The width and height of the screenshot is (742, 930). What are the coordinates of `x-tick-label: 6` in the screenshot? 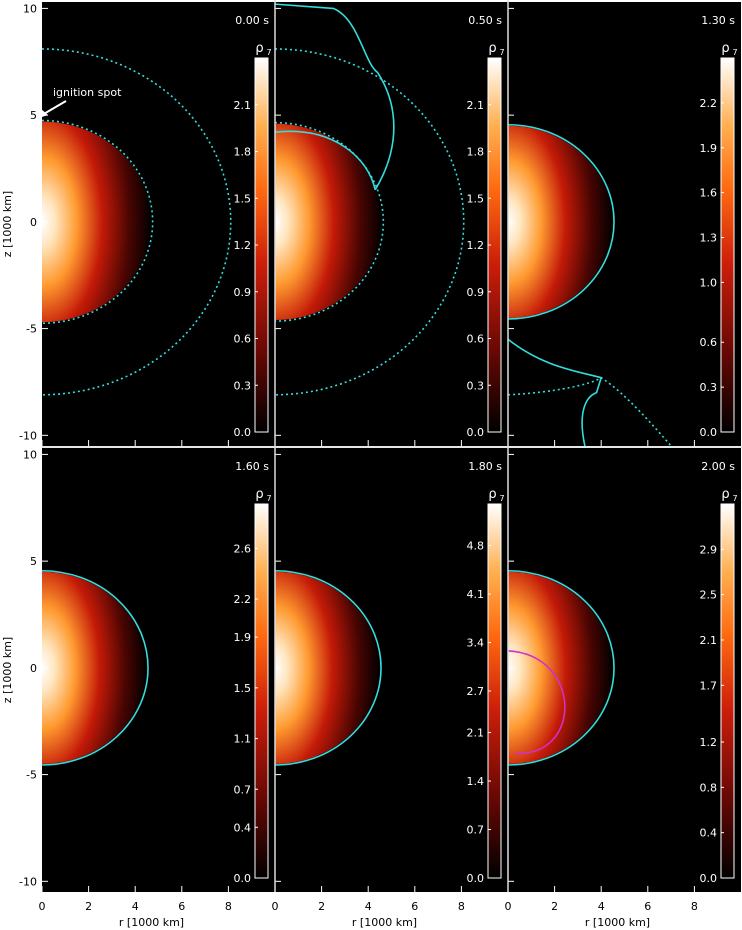 It's located at (647, 906).